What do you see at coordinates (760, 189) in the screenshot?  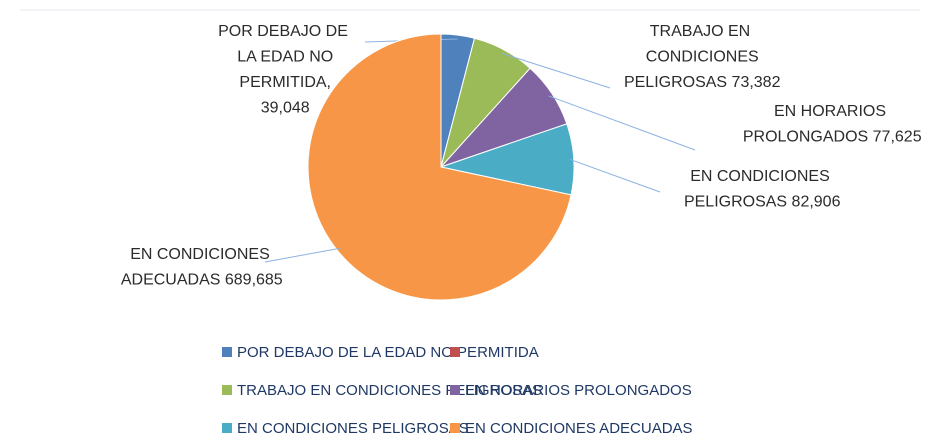 I see `data-label: EN CONDICIONES PELIGROSAS 82,906` at bounding box center [760, 189].